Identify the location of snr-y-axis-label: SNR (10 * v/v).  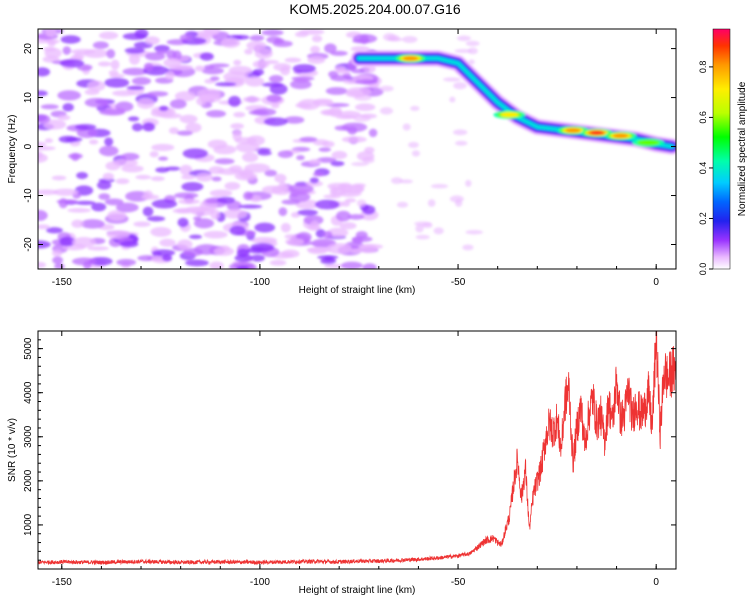
(12, 450).